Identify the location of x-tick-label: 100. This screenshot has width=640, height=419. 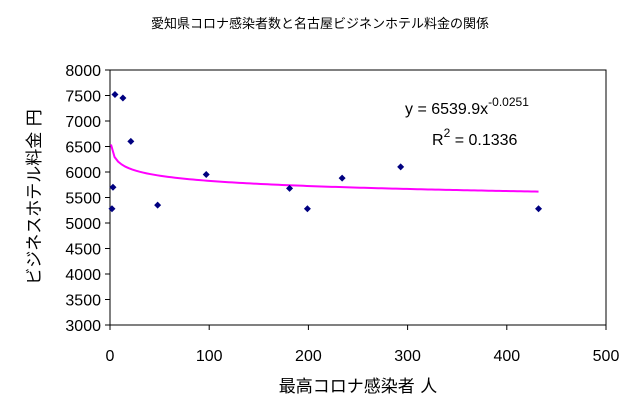
(209, 356).